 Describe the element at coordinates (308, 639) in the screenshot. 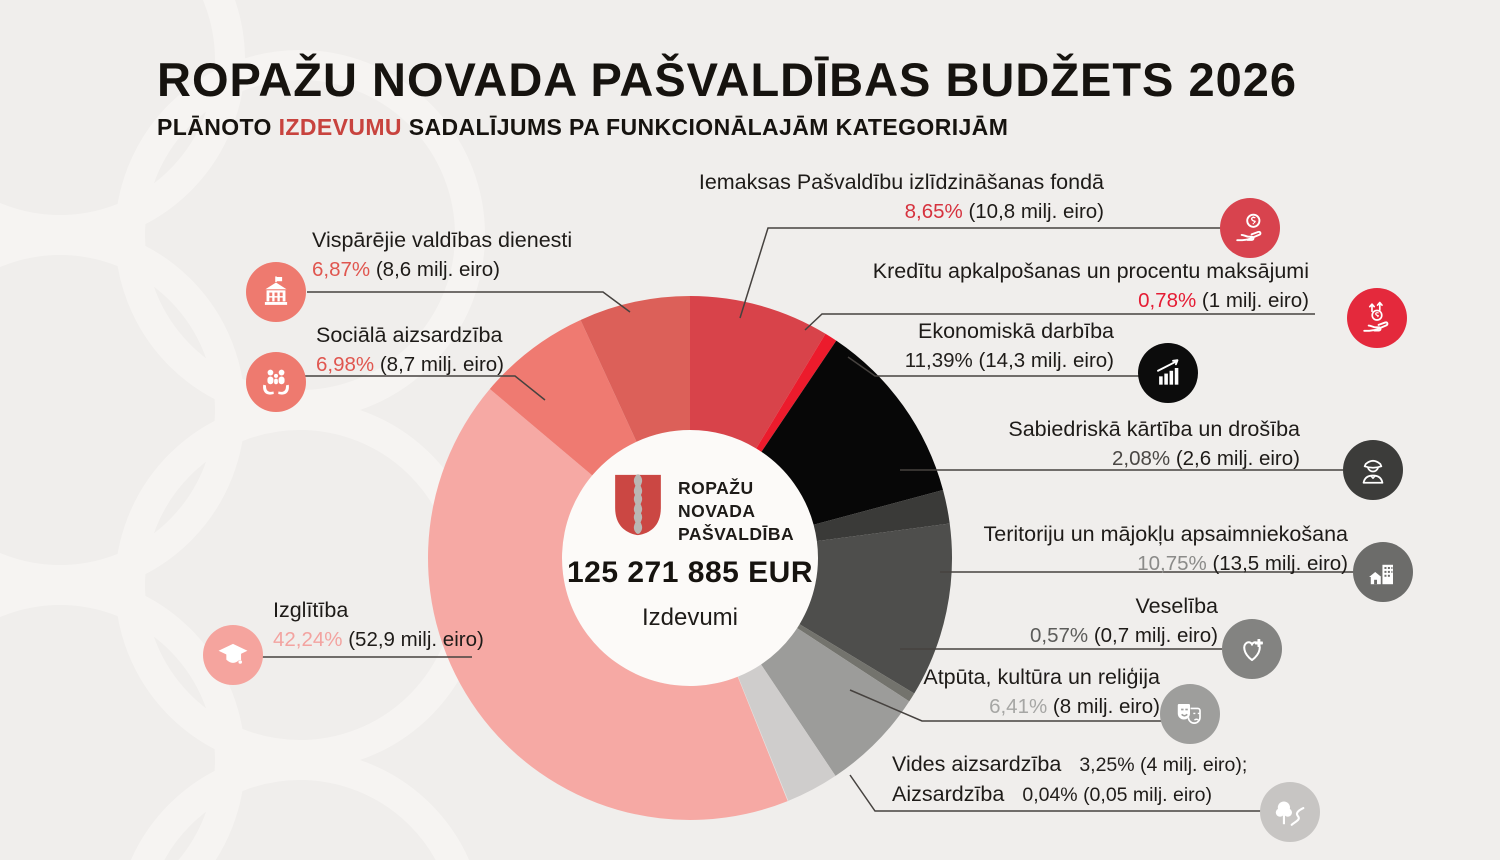

I see `category-percent: 42,24%` at that location.